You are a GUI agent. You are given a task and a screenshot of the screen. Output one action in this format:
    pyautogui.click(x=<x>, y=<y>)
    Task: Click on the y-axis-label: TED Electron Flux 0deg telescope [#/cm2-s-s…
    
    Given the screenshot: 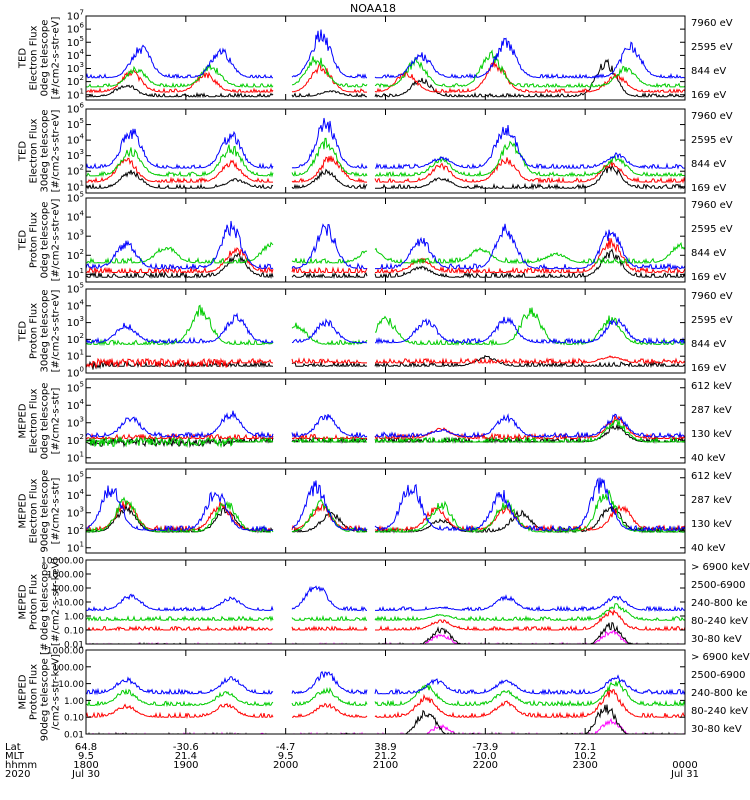 What is the action you would take?
    pyautogui.click(x=40, y=58)
    